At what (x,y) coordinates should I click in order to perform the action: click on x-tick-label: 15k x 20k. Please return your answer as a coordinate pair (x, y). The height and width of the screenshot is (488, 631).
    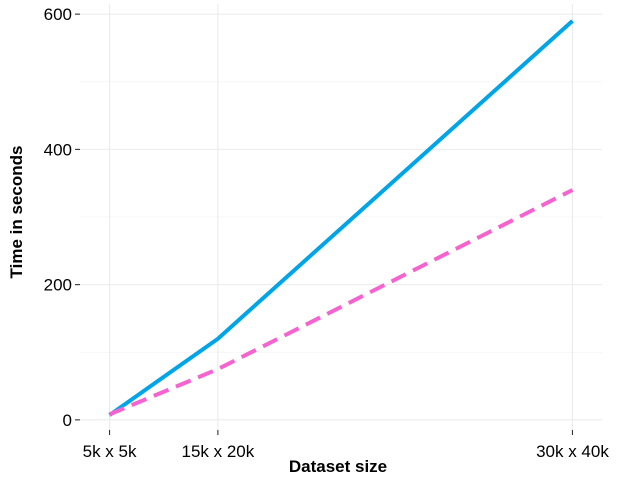
    Looking at the image, I should click on (218, 451).